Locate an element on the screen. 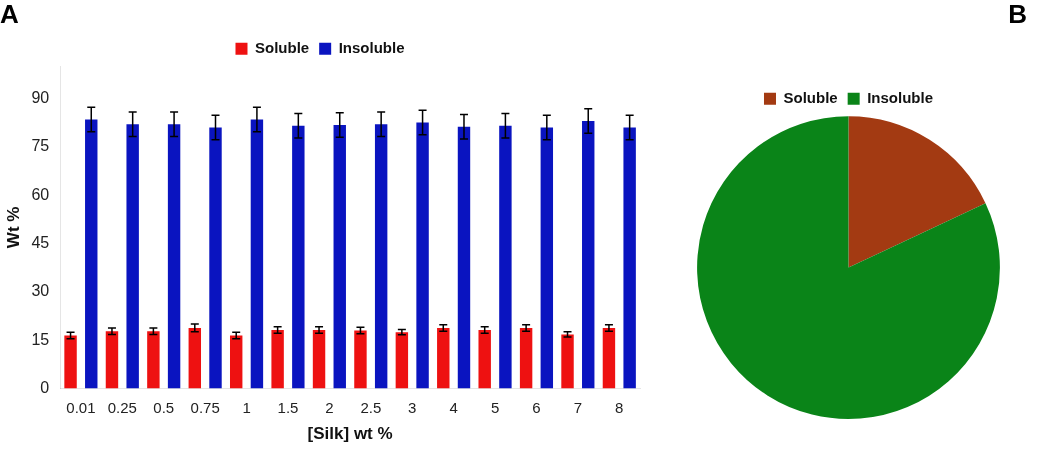 This screenshot has width=1047, height=449. x-tick-label: 7 is located at coordinates (578, 407).